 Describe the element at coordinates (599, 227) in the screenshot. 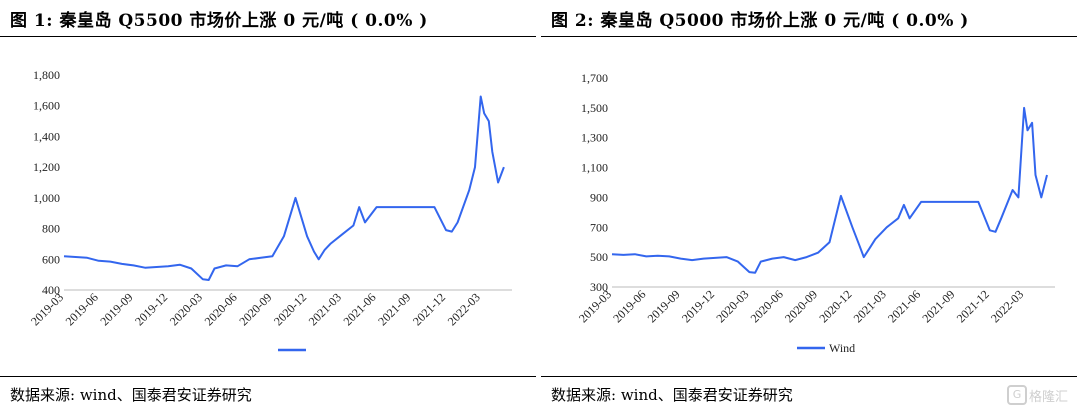

I see `y-tick-label: 700` at that location.